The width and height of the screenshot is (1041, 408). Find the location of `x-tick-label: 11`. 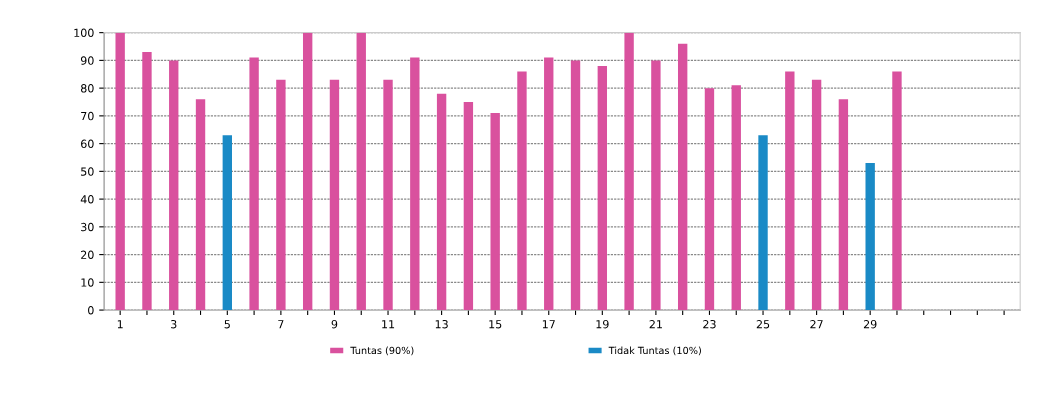

x-tick-label: 11 is located at coordinates (388, 324).